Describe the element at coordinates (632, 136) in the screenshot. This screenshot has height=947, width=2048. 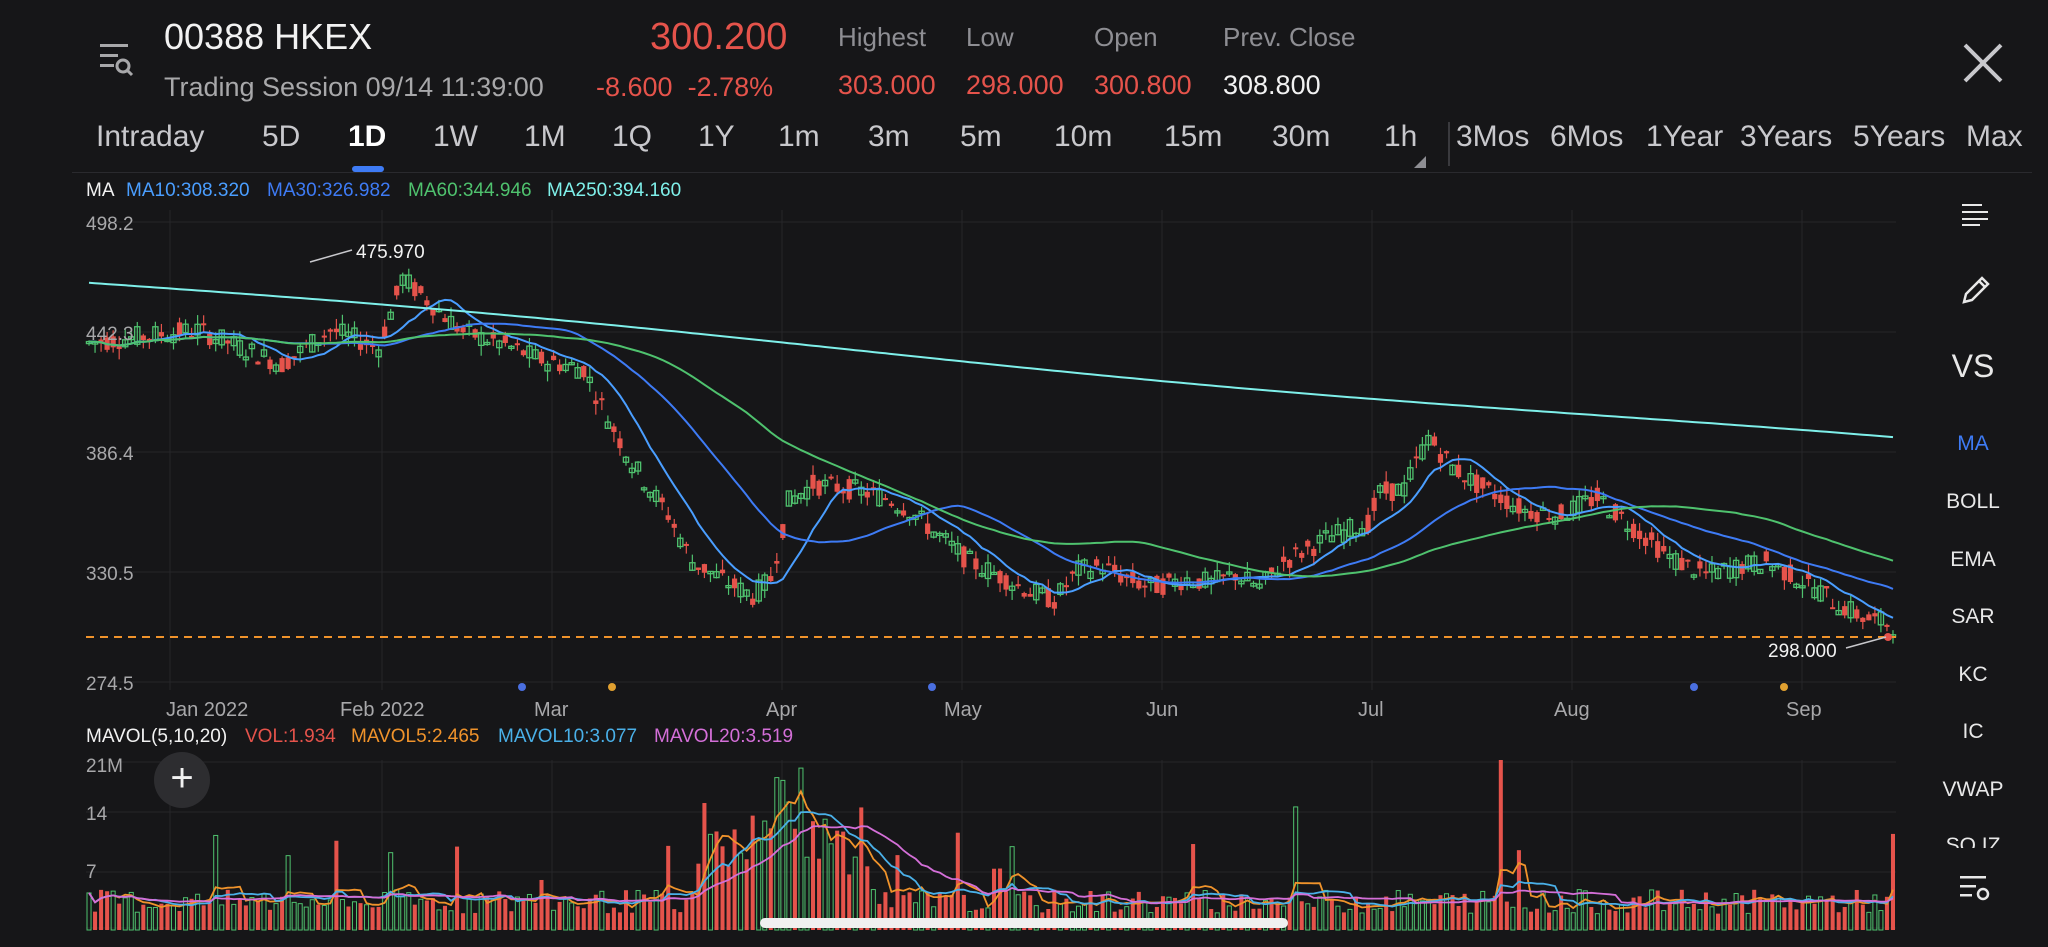
I see `tab-1q: 1Q` at that location.